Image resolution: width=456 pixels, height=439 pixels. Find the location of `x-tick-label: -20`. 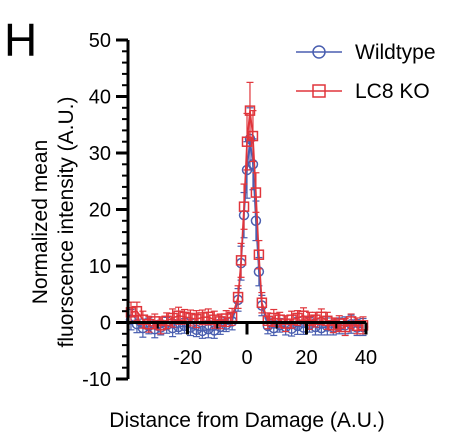

x-tick-label: -20 is located at coordinates (187, 358).